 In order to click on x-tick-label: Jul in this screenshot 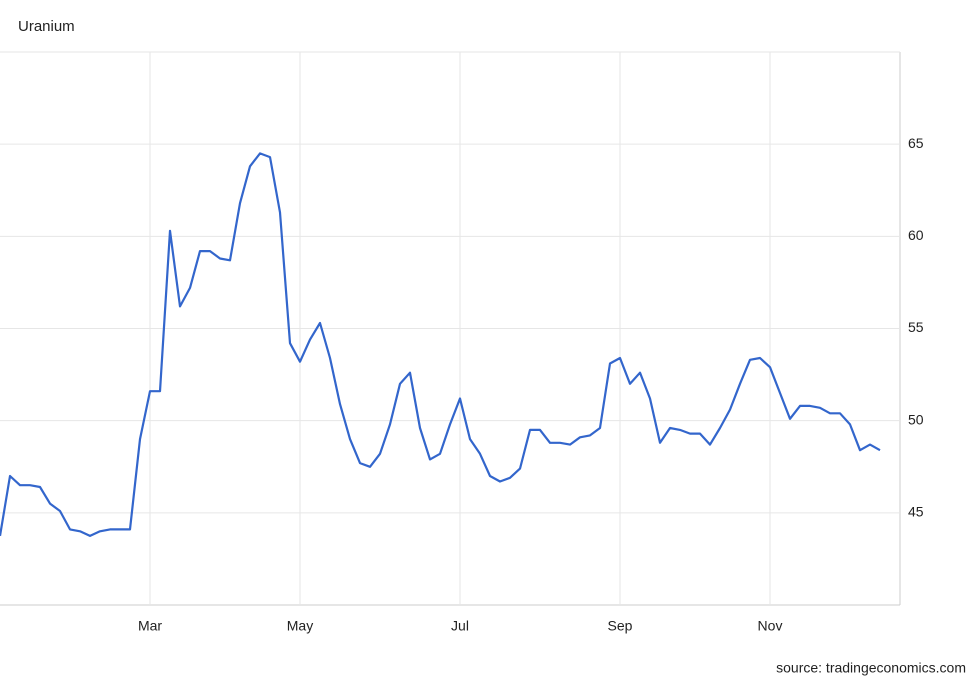, I will do `click(460, 626)`.